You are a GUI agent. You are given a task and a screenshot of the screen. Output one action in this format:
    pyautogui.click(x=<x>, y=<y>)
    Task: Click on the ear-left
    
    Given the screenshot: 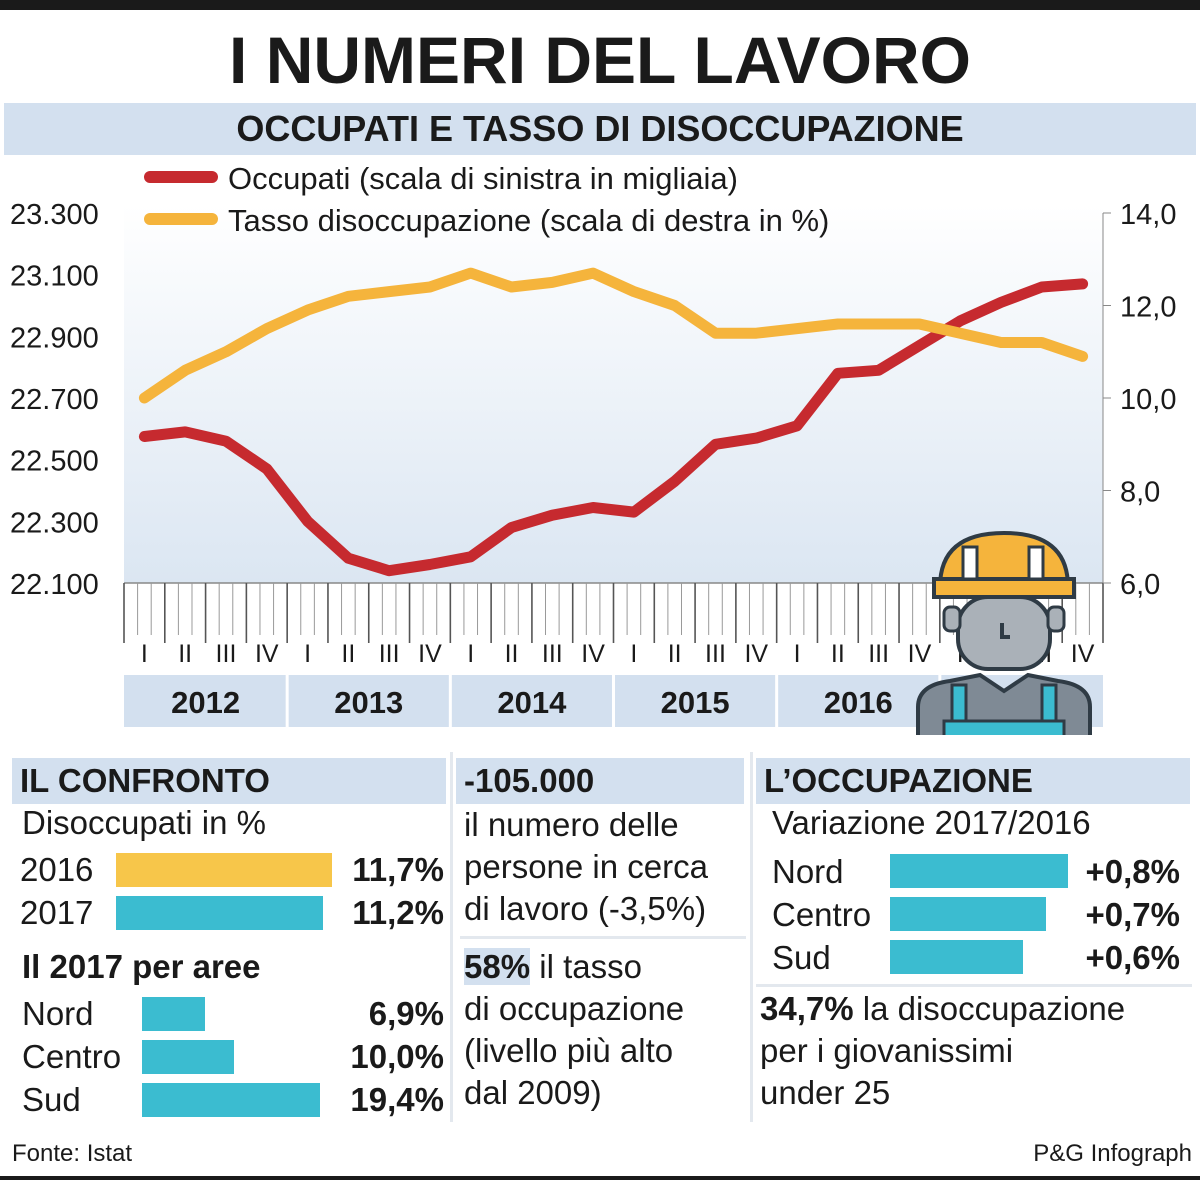 What is the action you would take?
    pyautogui.click(x=952, y=619)
    